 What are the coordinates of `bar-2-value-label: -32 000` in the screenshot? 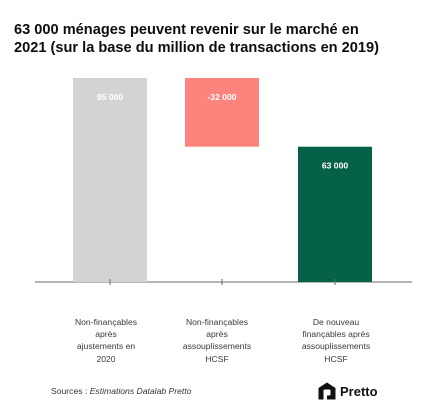 It's located at (221, 97).